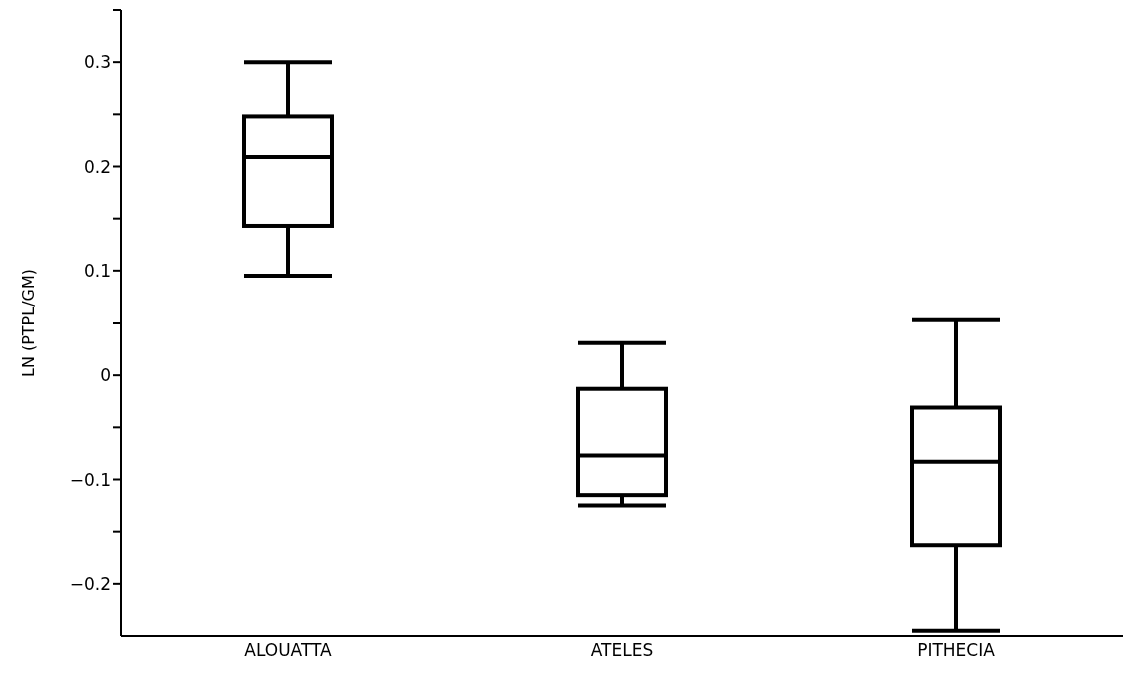 The image size is (1141, 674). I want to click on y-tick-label: −0.2, so click(90, 583).